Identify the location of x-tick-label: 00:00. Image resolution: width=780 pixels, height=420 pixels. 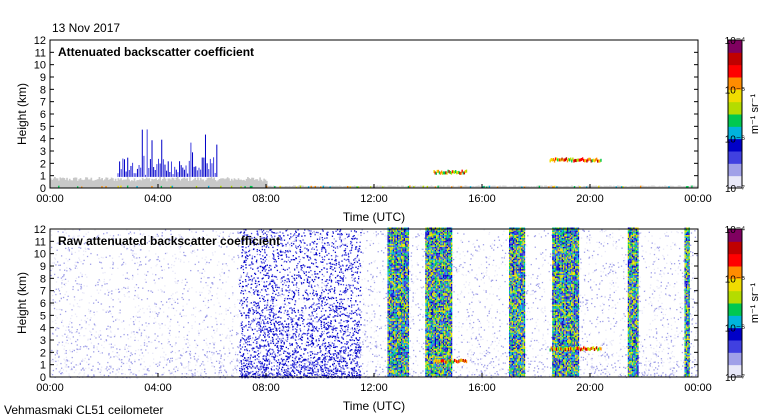
(698, 199).